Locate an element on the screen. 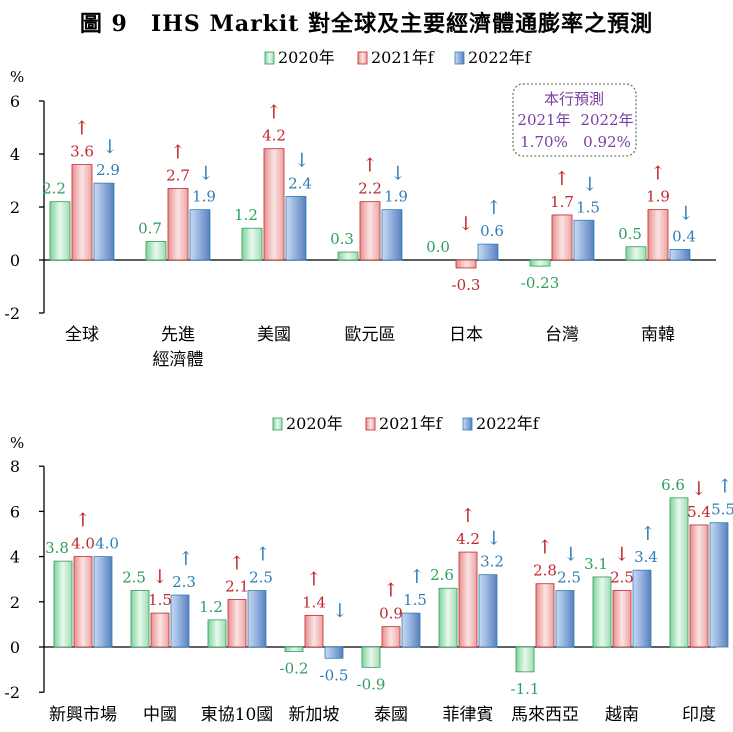 The image size is (733, 732). data-label-2022: 1.9 is located at coordinates (204, 197).